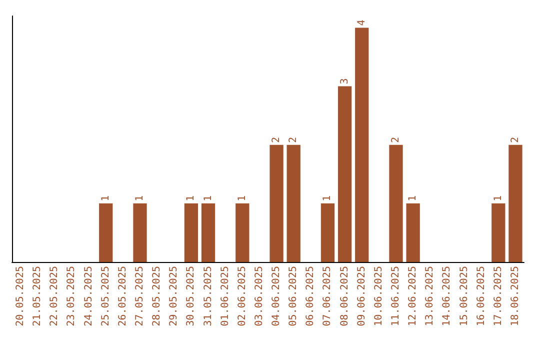  What do you see at coordinates (88, 296) in the screenshot?
I see `x-tick-label: 24.05.2025` at bounding box center [88, 296].